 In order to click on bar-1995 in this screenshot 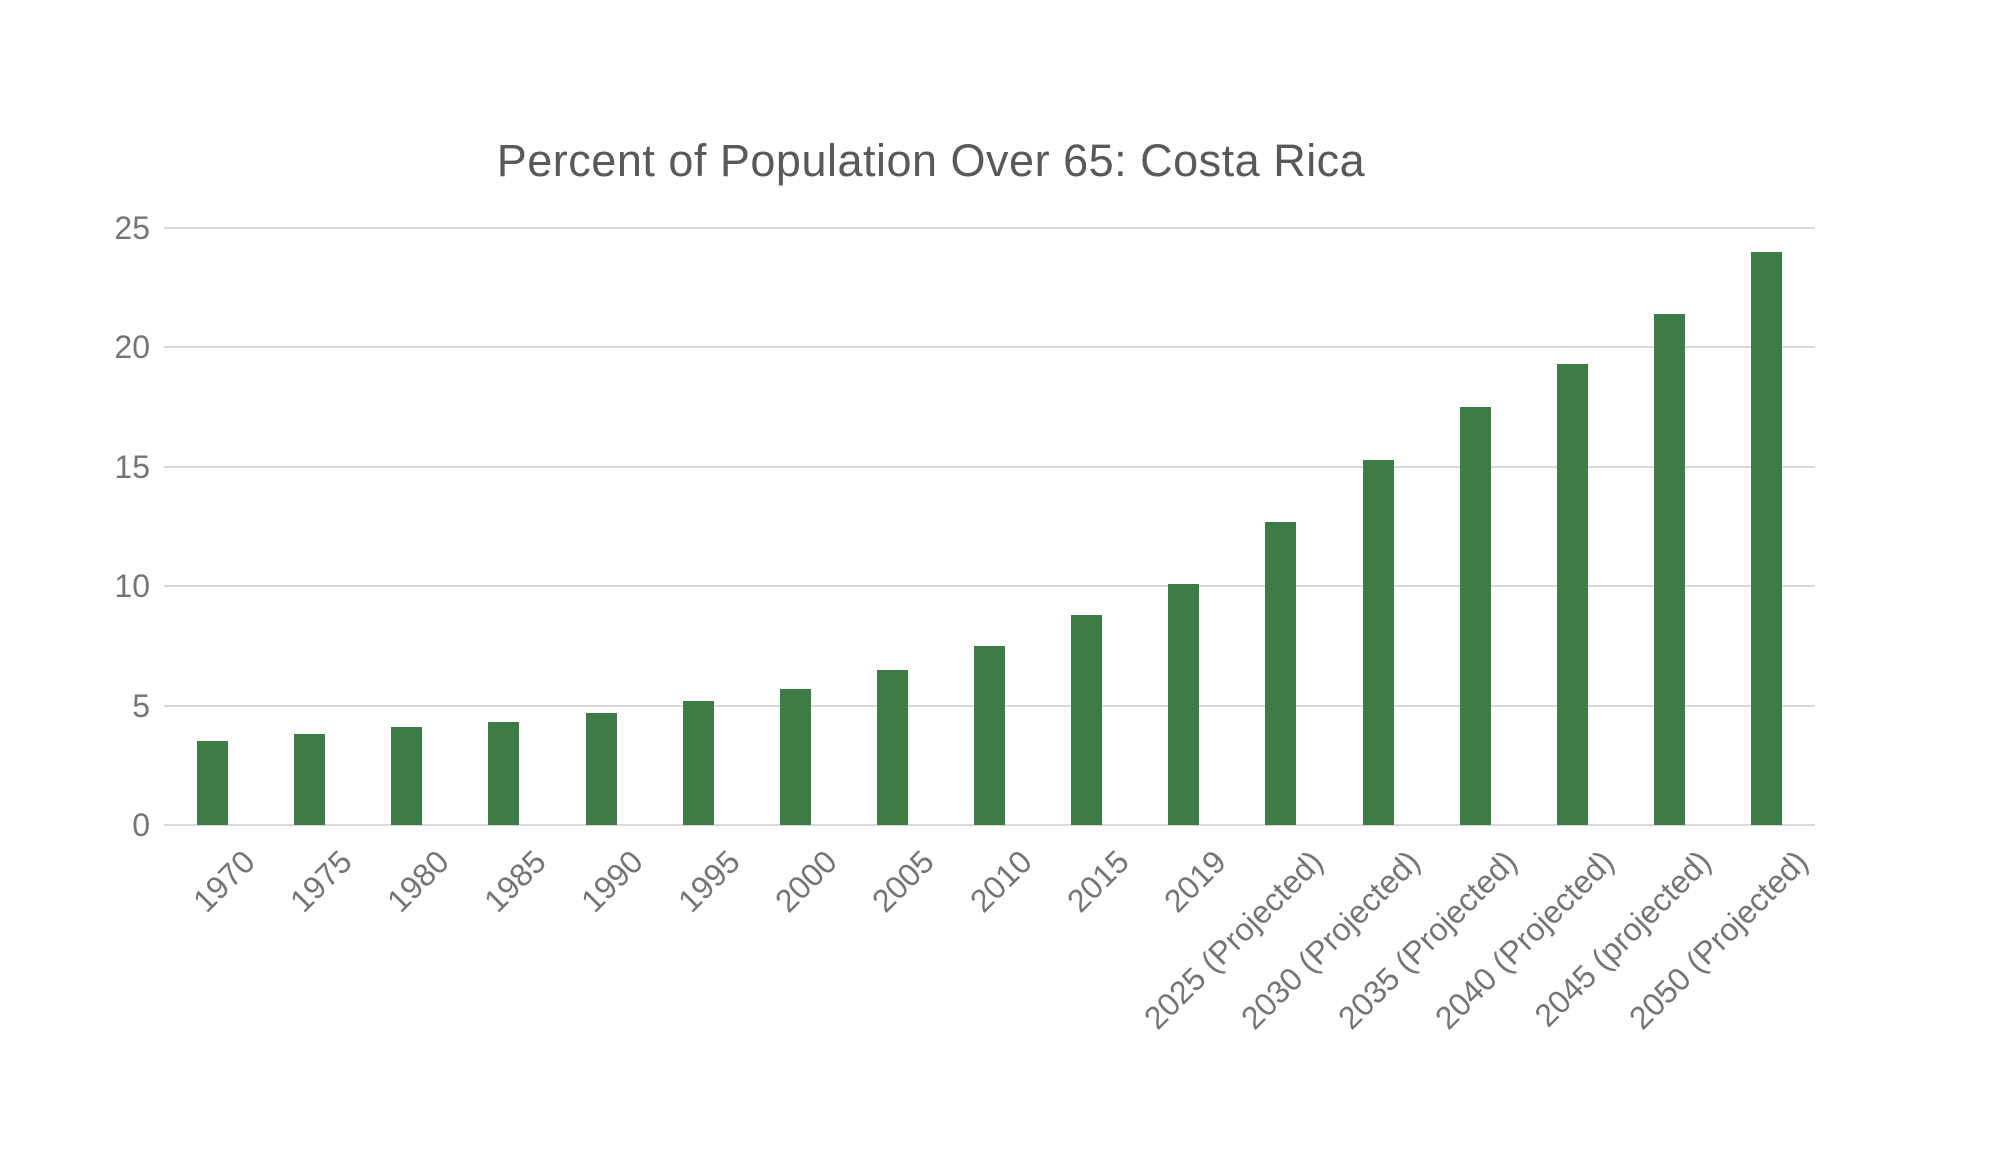, I will do `click(698, 762)`.